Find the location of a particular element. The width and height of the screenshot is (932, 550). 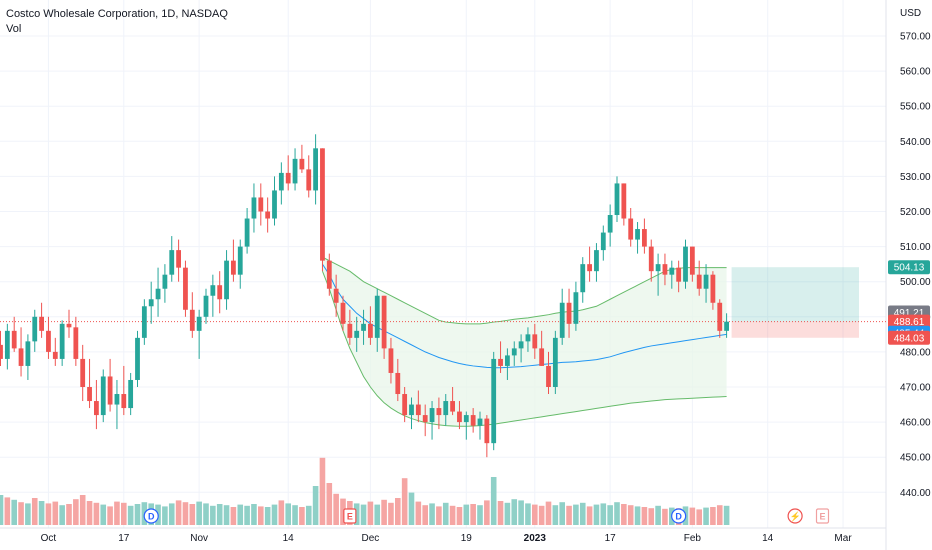

y-tick-label: 540.00 is located at coordinates (915, 142).